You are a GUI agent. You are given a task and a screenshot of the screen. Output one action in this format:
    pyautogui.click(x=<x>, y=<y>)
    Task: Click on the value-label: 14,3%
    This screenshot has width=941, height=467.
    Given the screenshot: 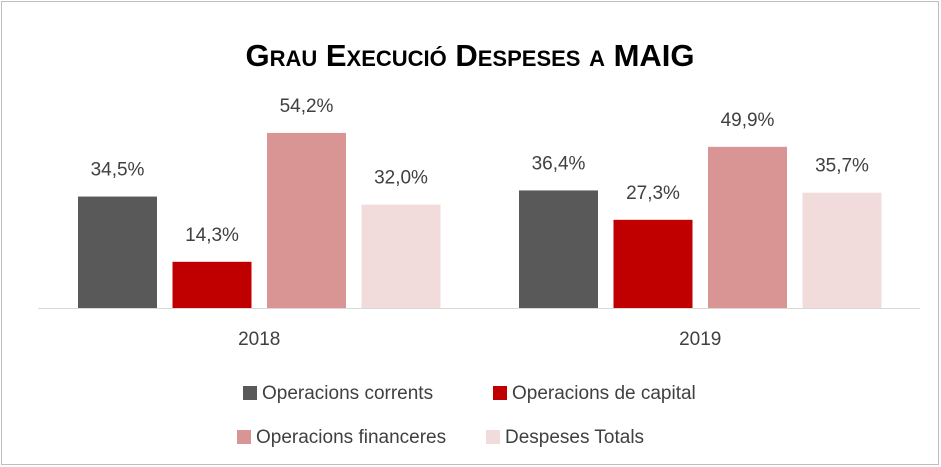 What is the action you would take?
    pyautogui.click(x=212, y=235)
    